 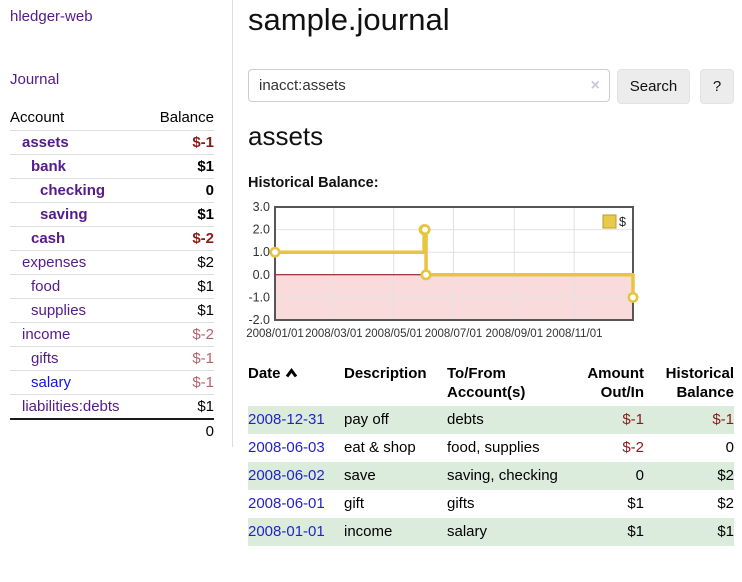 I want to click on register-row: 2008-06-02 save saving, checking 0 $2, so click(x=491, y=476).